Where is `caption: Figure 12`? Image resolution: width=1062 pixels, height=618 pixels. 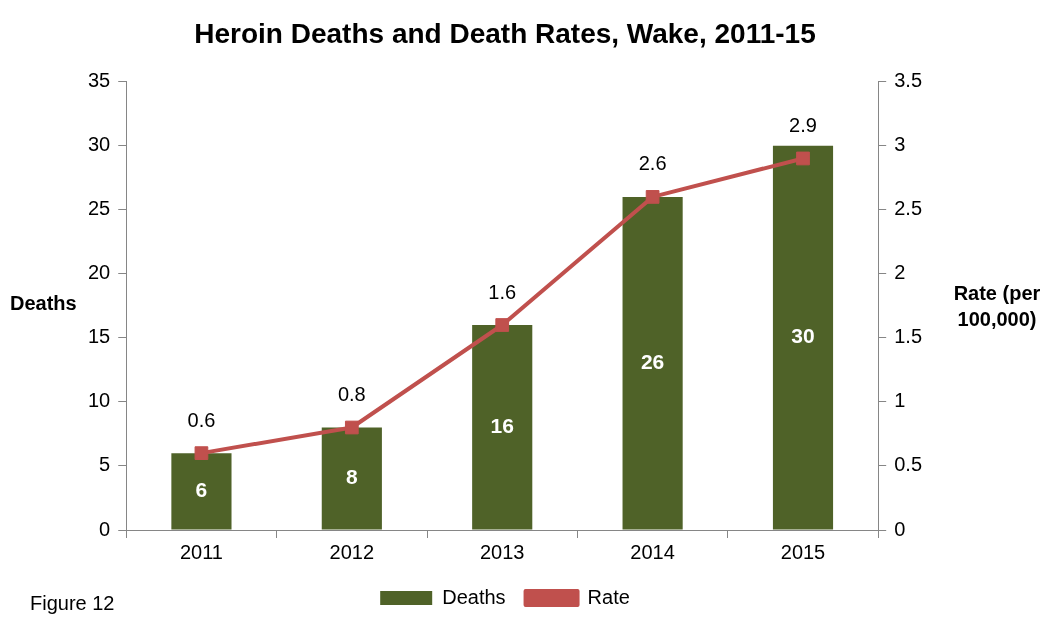
caption: Figure 12 is located at coordinates (72, 603).